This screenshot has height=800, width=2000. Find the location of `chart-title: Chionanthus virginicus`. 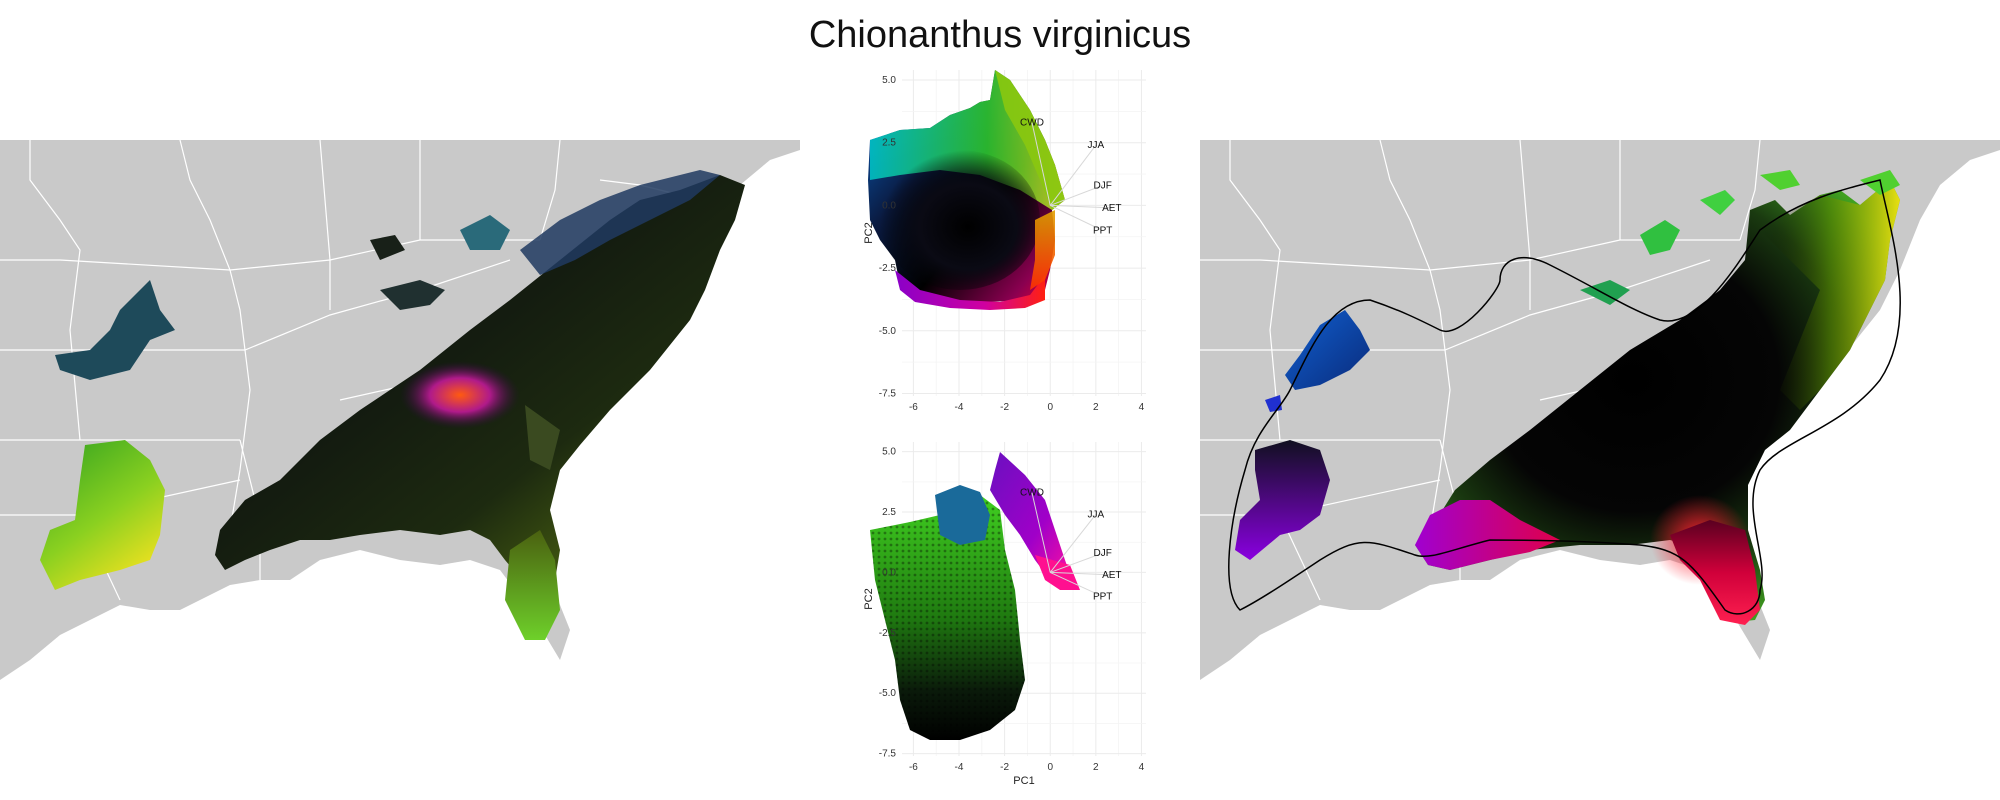

chart-title: Chionanthus virginicus is located at coordinates (1000, 35).